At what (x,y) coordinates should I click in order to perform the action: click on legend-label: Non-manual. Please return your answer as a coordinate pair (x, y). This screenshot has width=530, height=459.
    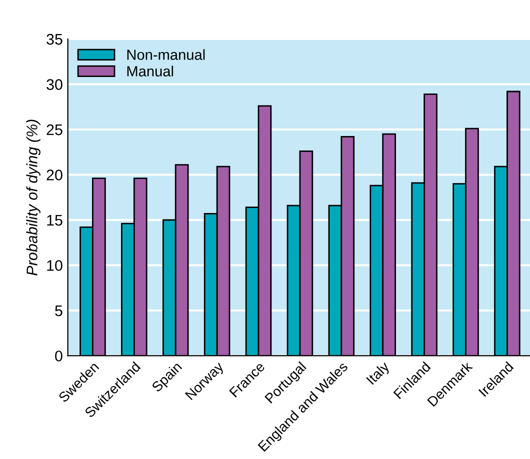
    Looking at the image, I should click on (166, 54).